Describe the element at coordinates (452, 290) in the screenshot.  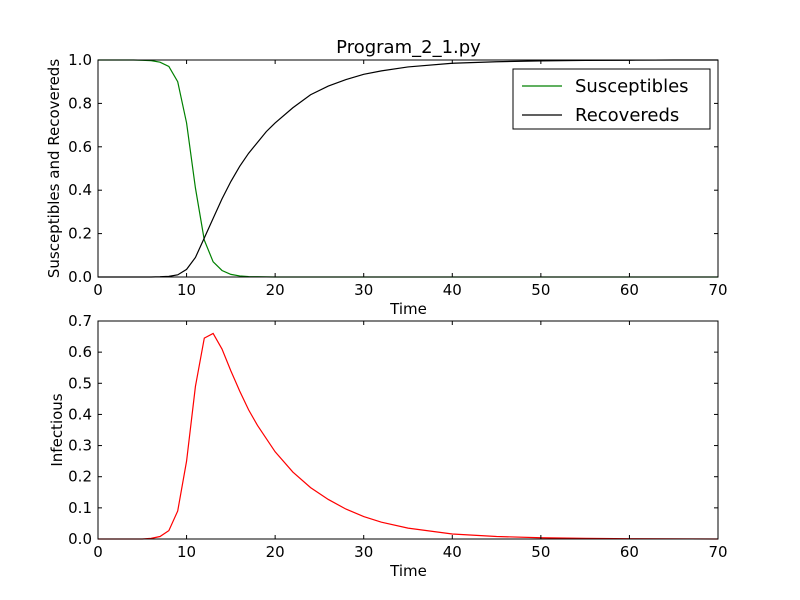
I see `top-x-tick-label: 40` at that location.